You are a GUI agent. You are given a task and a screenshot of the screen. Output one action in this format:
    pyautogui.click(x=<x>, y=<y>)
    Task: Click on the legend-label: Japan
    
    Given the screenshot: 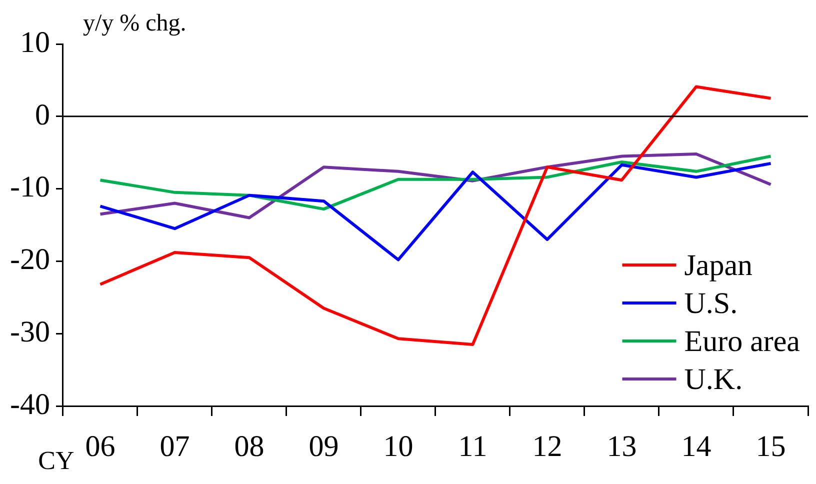 What is the action you would take?
    pyautogui.click(x=718, y=265)
    